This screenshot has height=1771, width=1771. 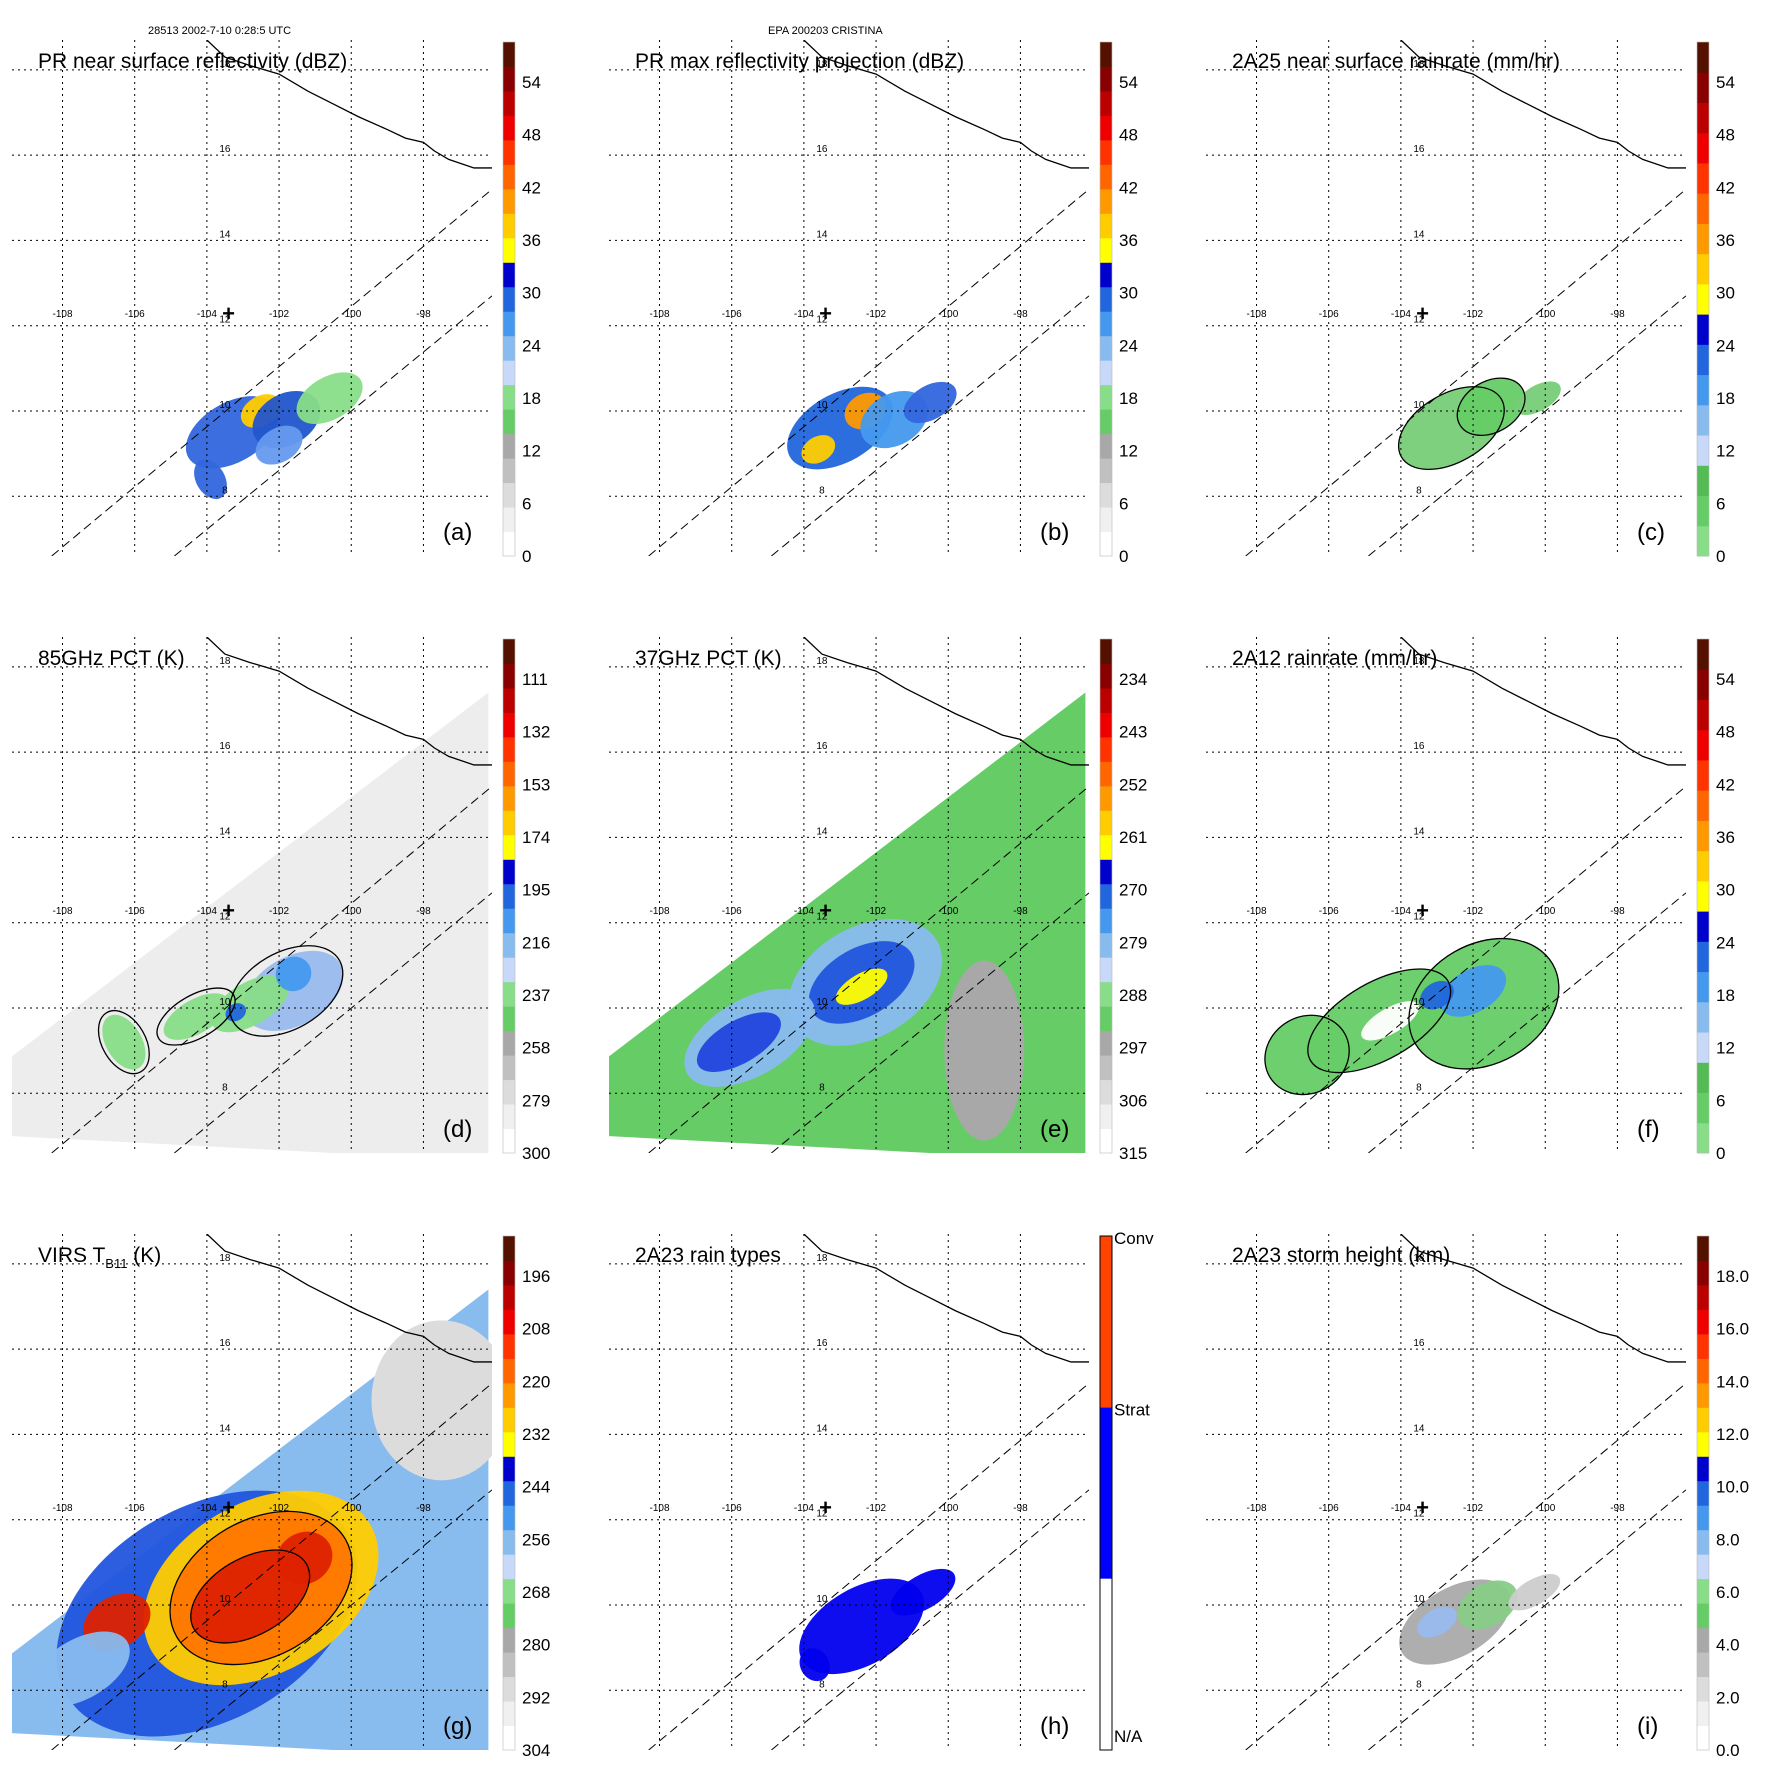 What do you see at coordinates (1648, 1129) in the screenshot?
I see `panel-letter-label: (f)` at bounding box center [1648, 1129].